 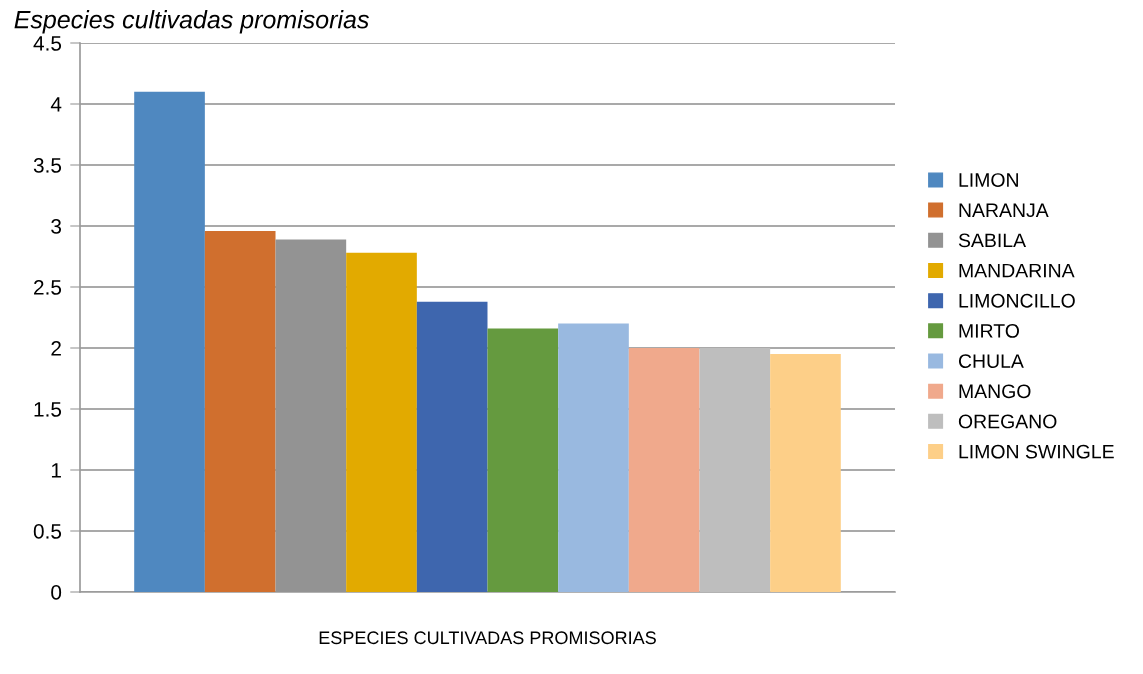 I want to click on y-tick-label: 2.5, so click(x=48, y=287).